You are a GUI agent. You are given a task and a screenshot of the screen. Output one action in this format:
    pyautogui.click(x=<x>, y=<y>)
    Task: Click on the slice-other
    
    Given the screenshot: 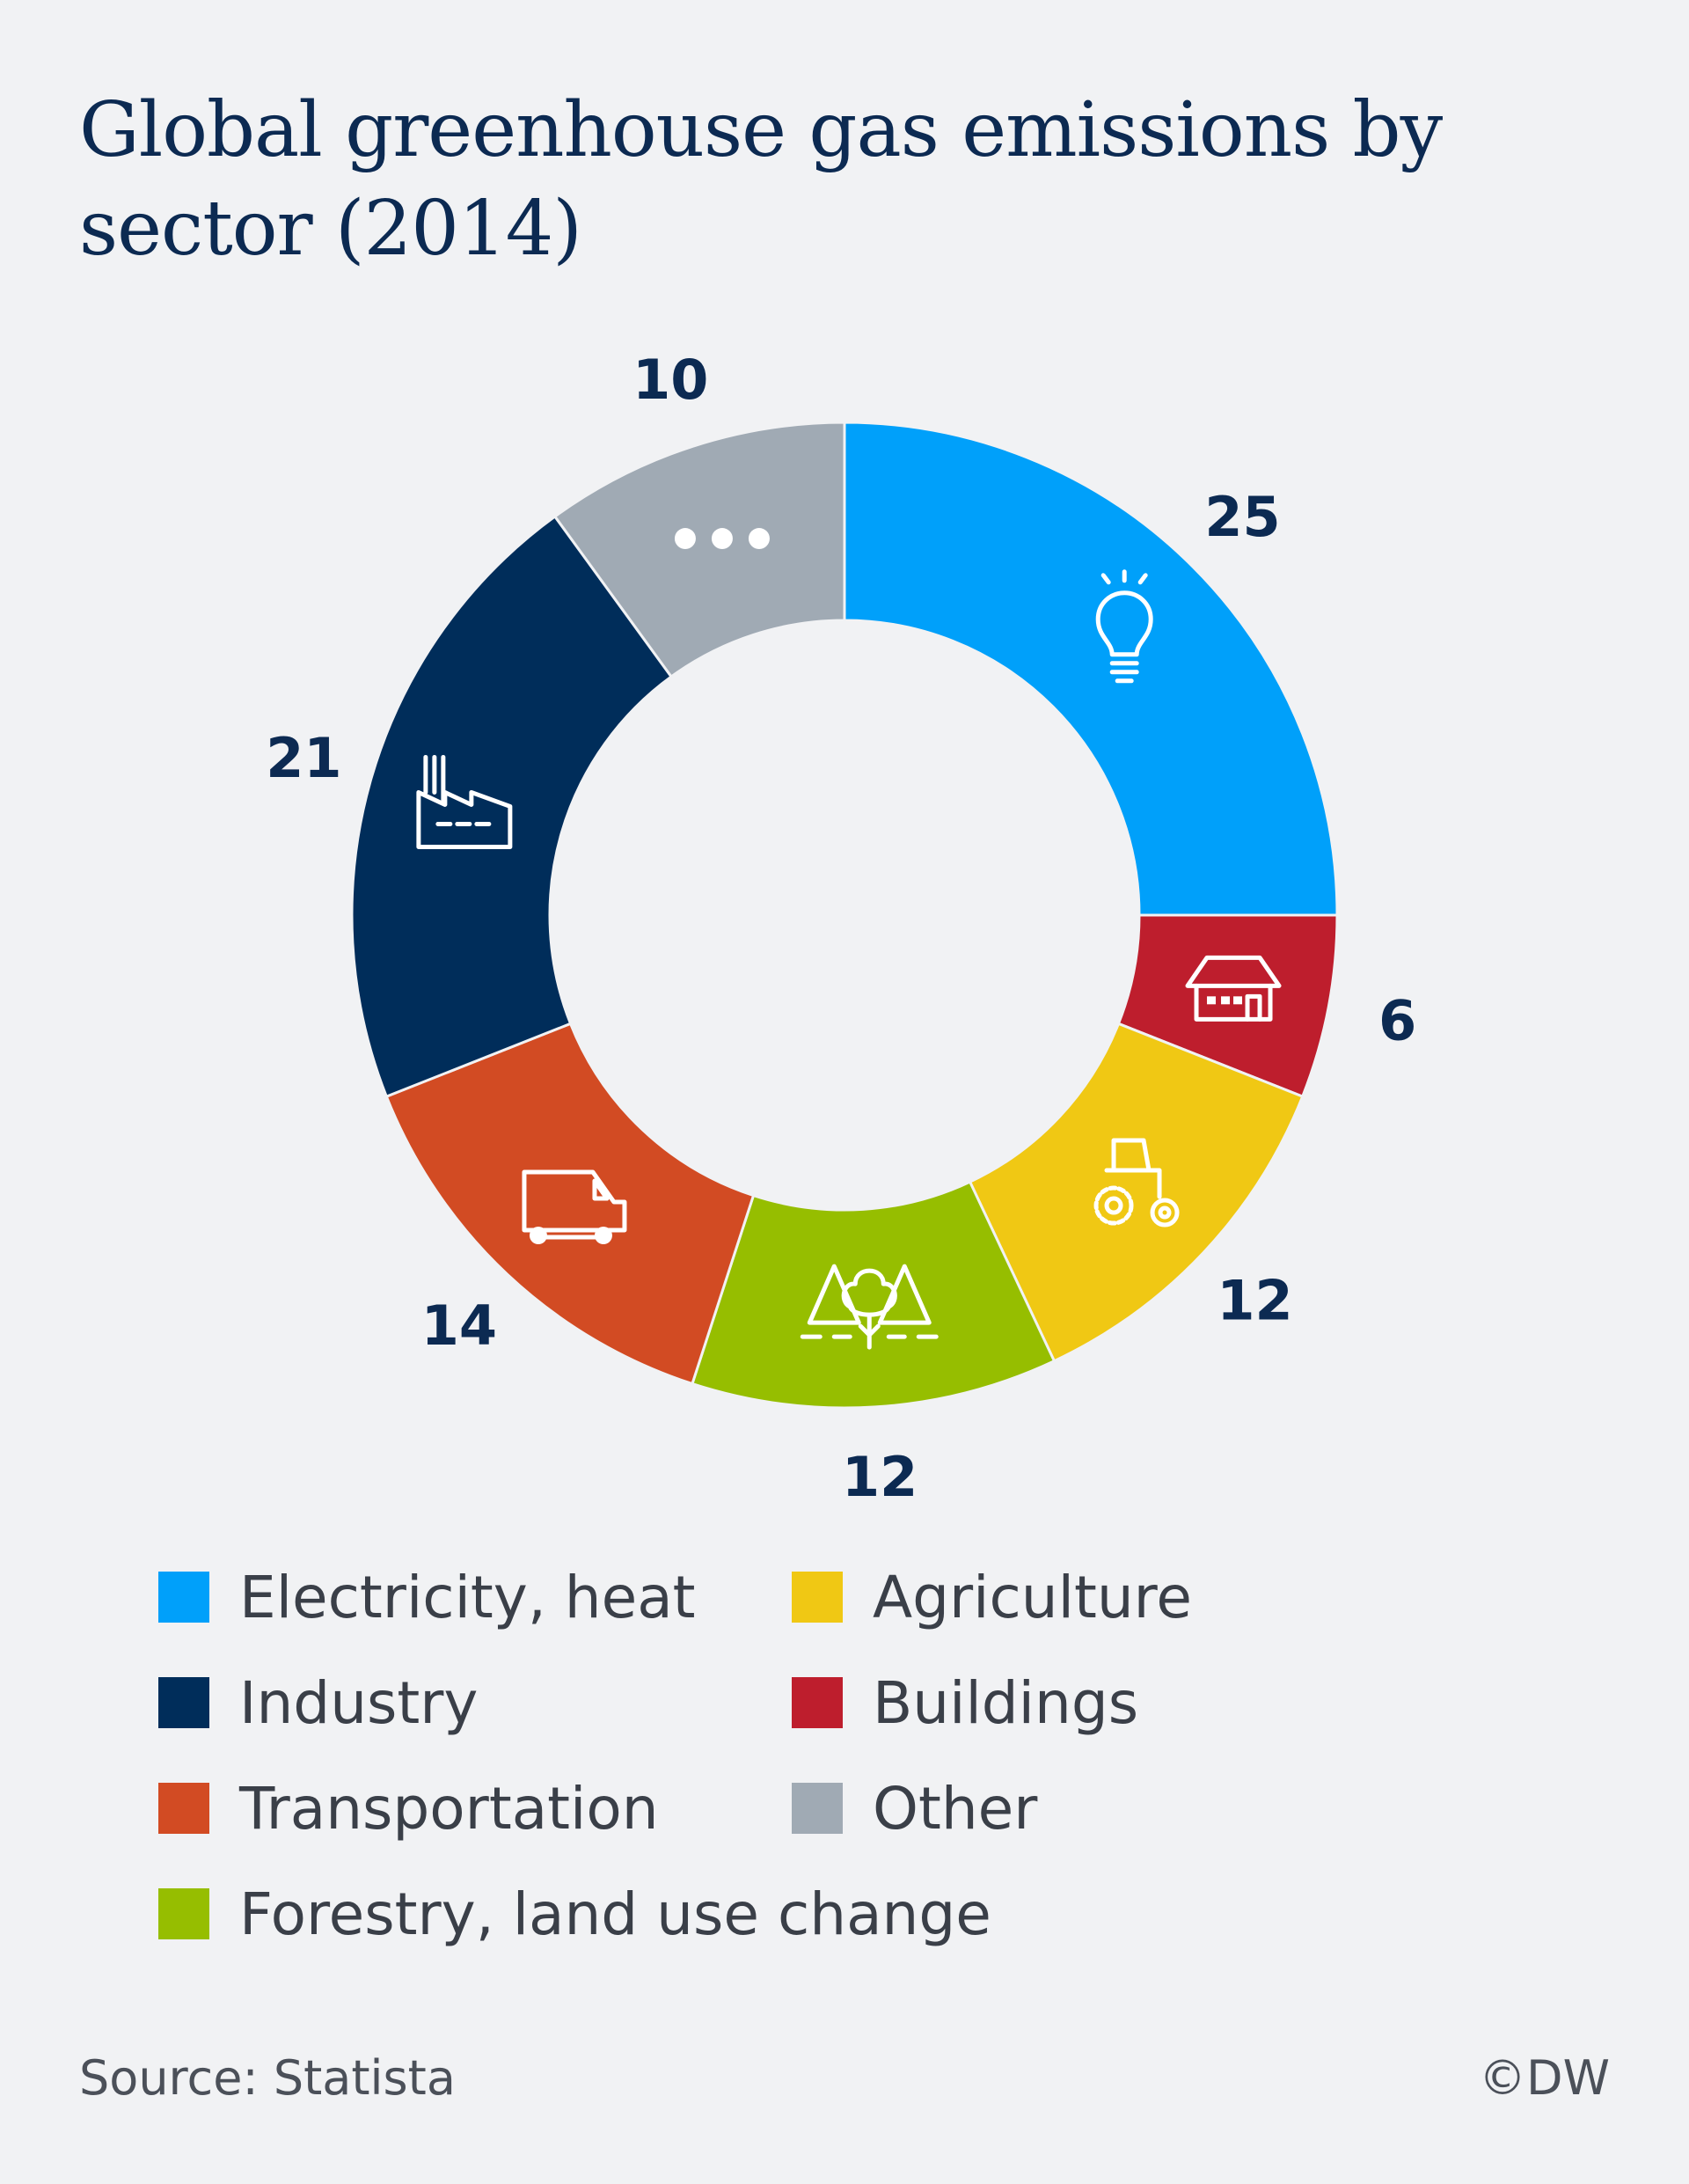 What is the action you would take?
    pyautogui.click(x=699, y=550)
    